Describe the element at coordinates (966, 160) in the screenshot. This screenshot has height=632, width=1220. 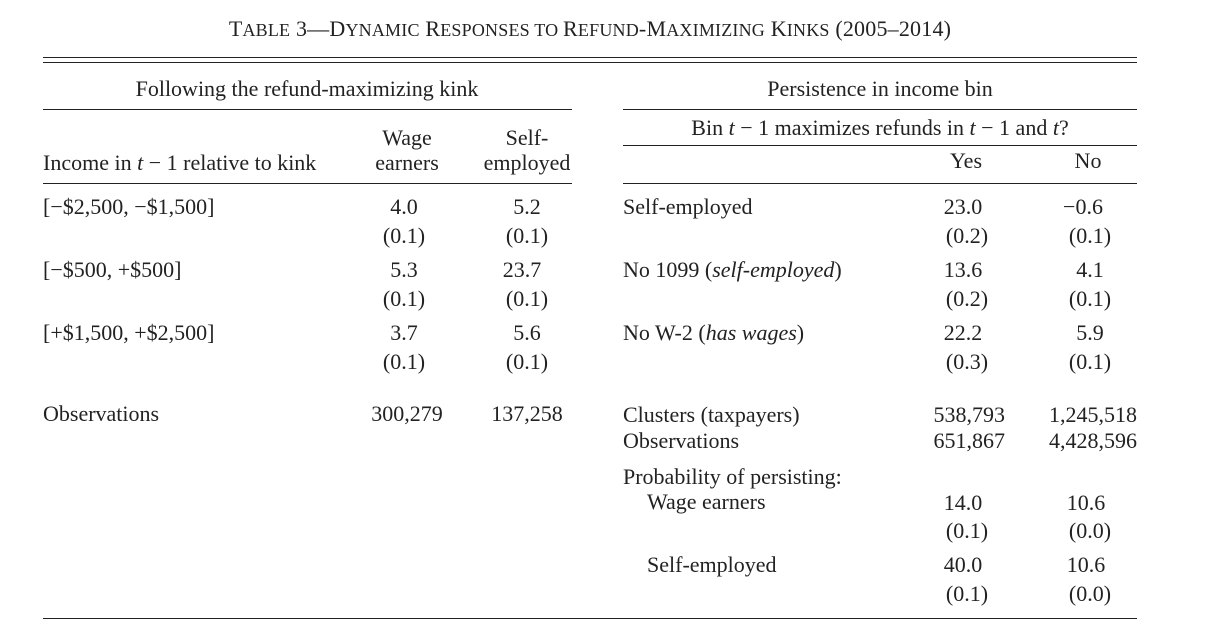
I see `col-yes-header: Yes` at that location.